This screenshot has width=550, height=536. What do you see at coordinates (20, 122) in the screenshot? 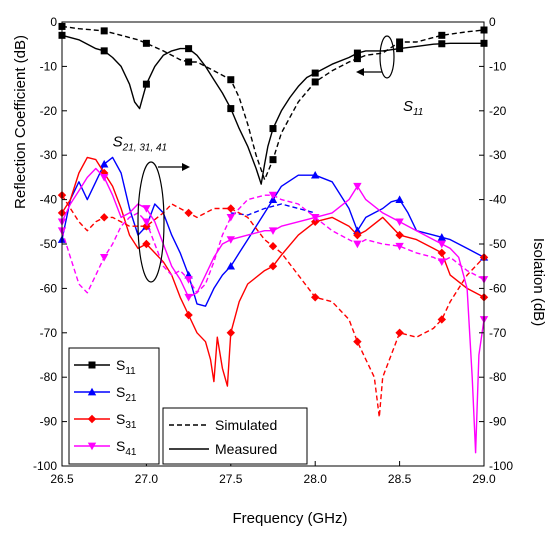
I see `y-axis-title: Reflection Coefficient (dB)` at bounding box center [20, 122].